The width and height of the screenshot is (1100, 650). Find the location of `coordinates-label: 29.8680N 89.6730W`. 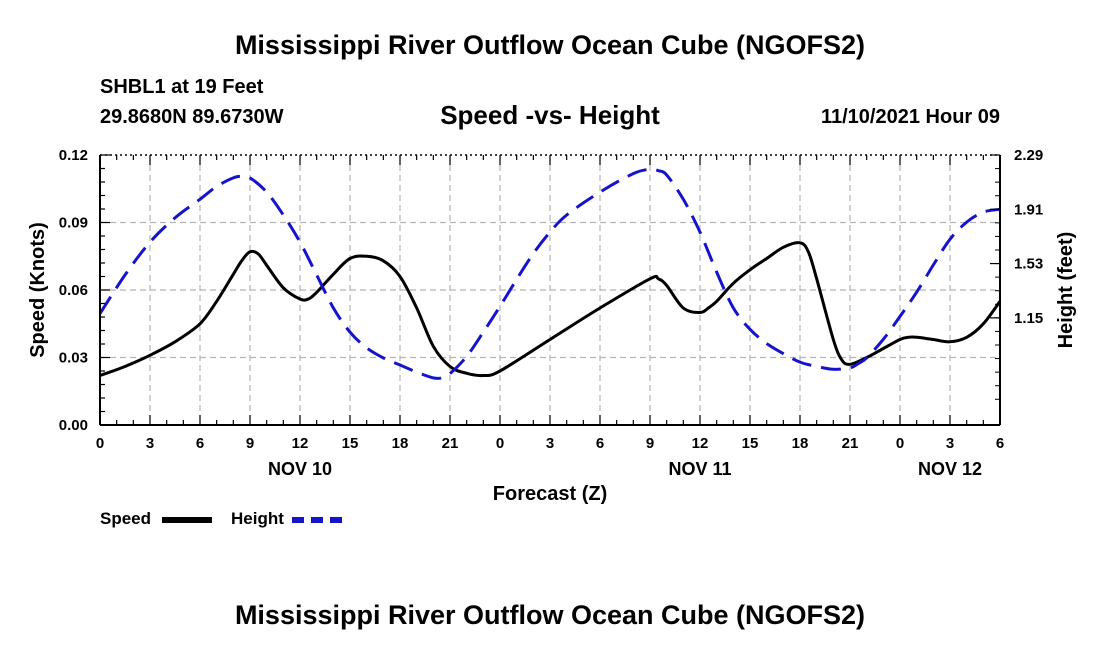

coordinates-label: 29.8680N 89.6730W is located at coordinates (192, 117).